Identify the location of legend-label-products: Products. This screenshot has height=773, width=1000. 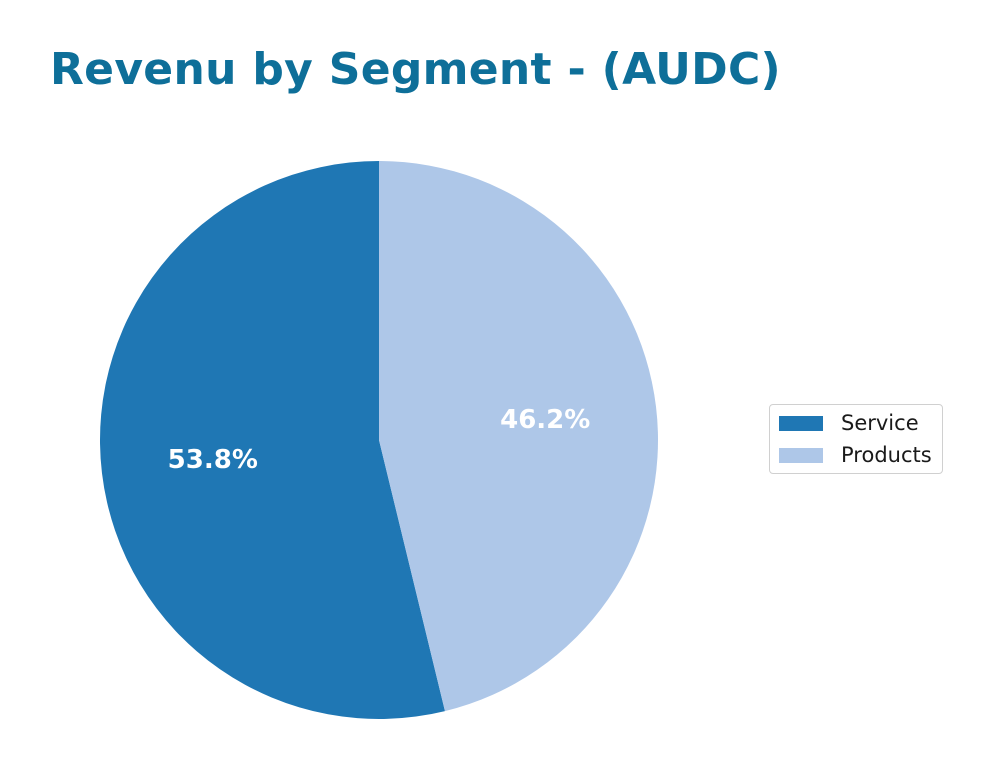
(886, 455).